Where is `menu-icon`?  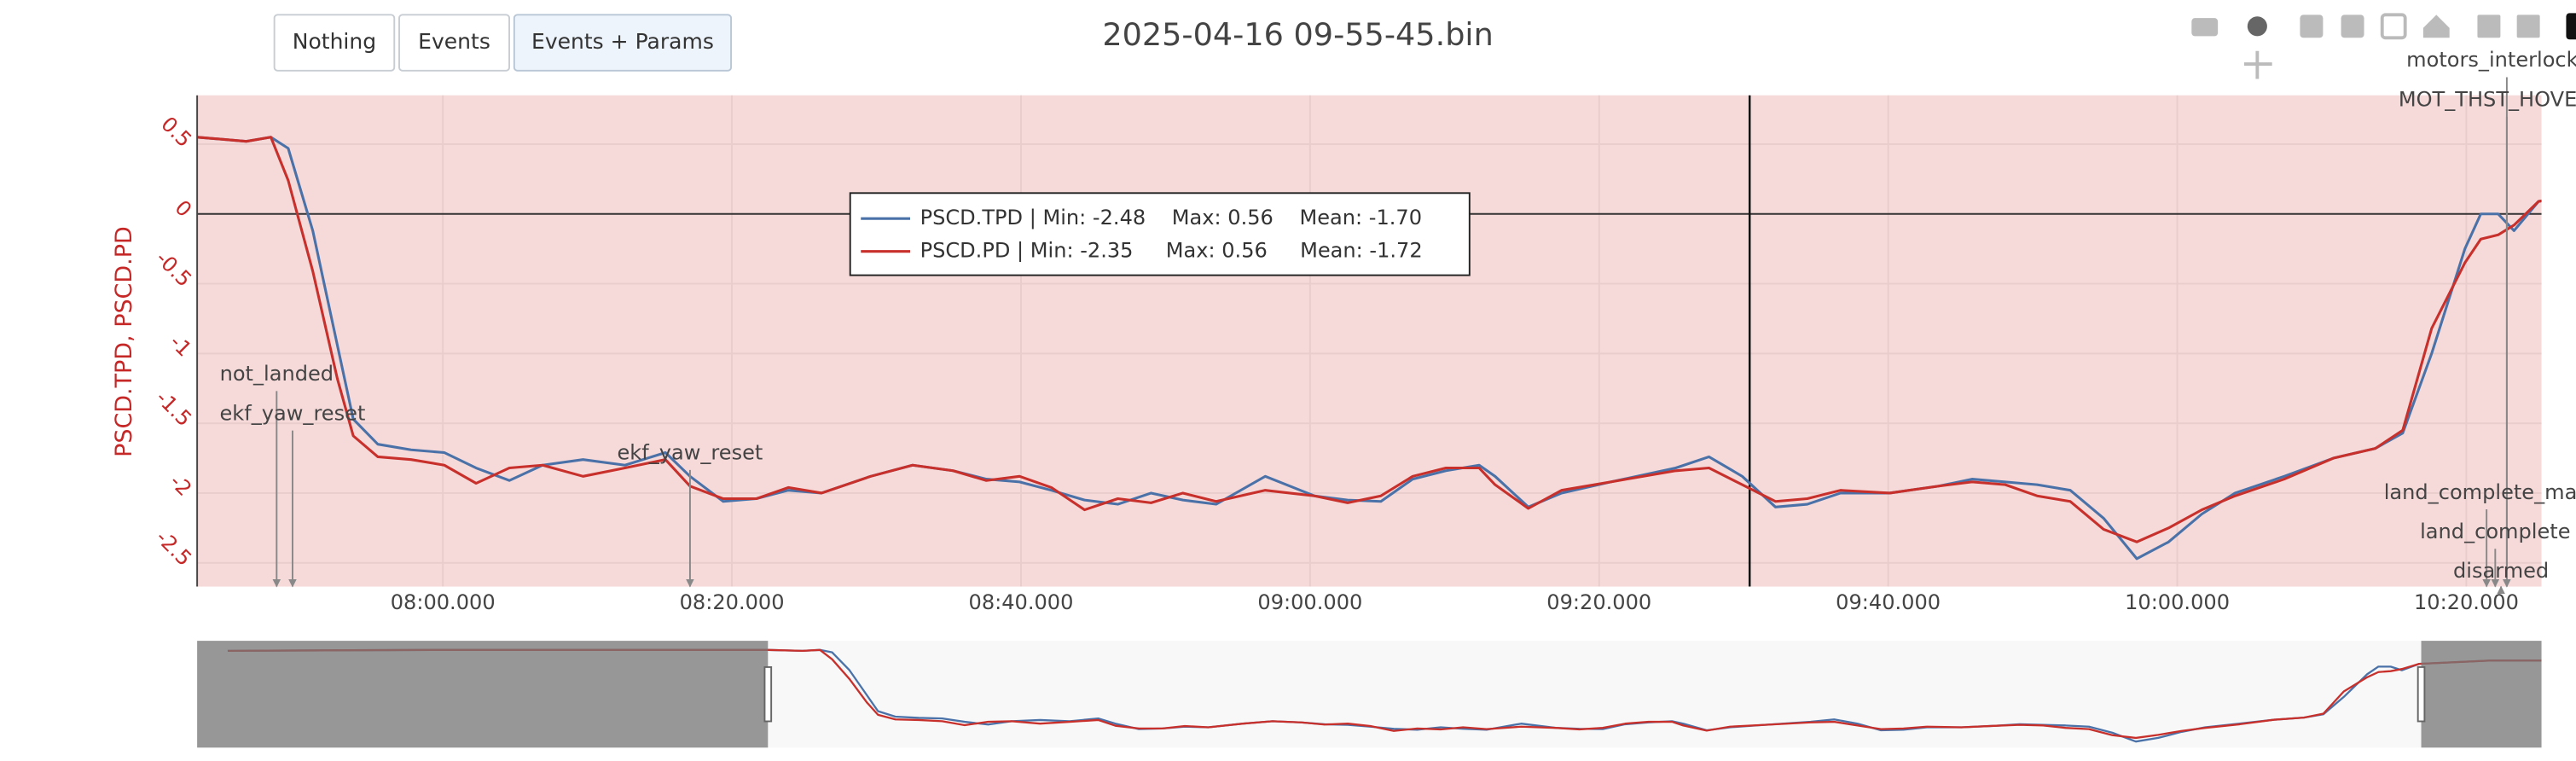 menu-icon is located at coordinates (2571, 26).